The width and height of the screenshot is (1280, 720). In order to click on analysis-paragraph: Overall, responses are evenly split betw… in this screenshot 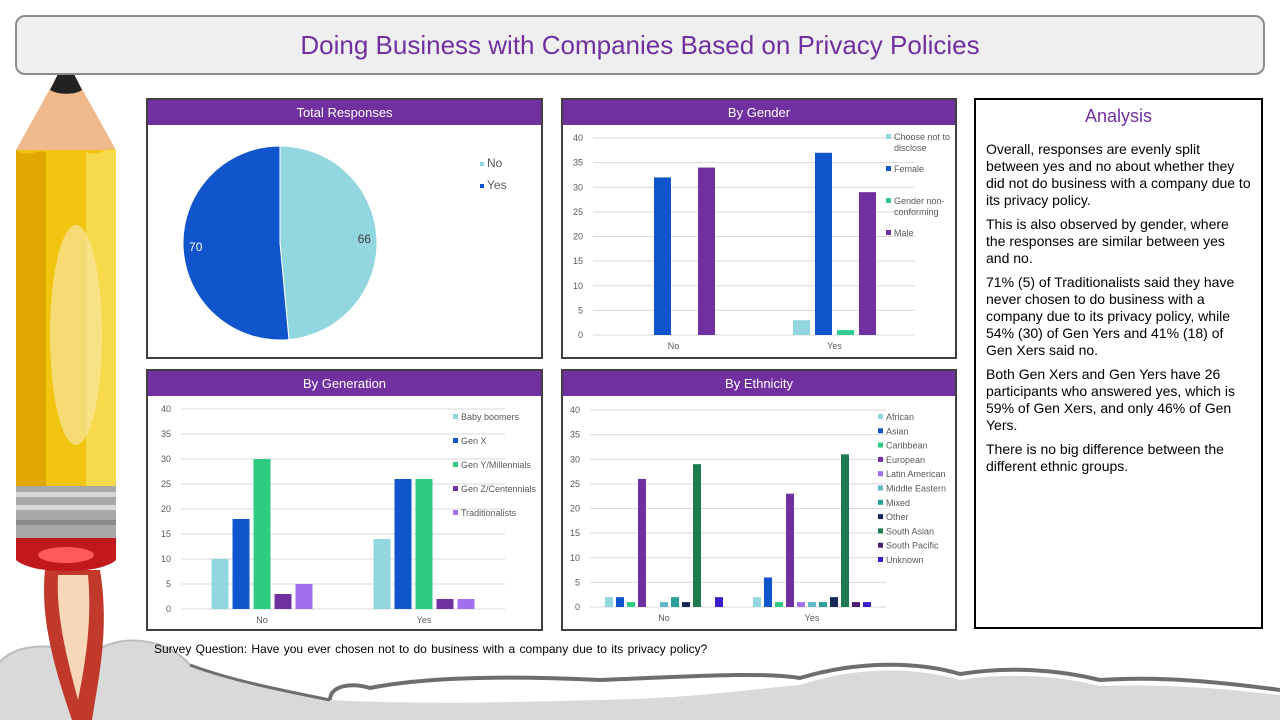, I will do `click(1118, 174)`.